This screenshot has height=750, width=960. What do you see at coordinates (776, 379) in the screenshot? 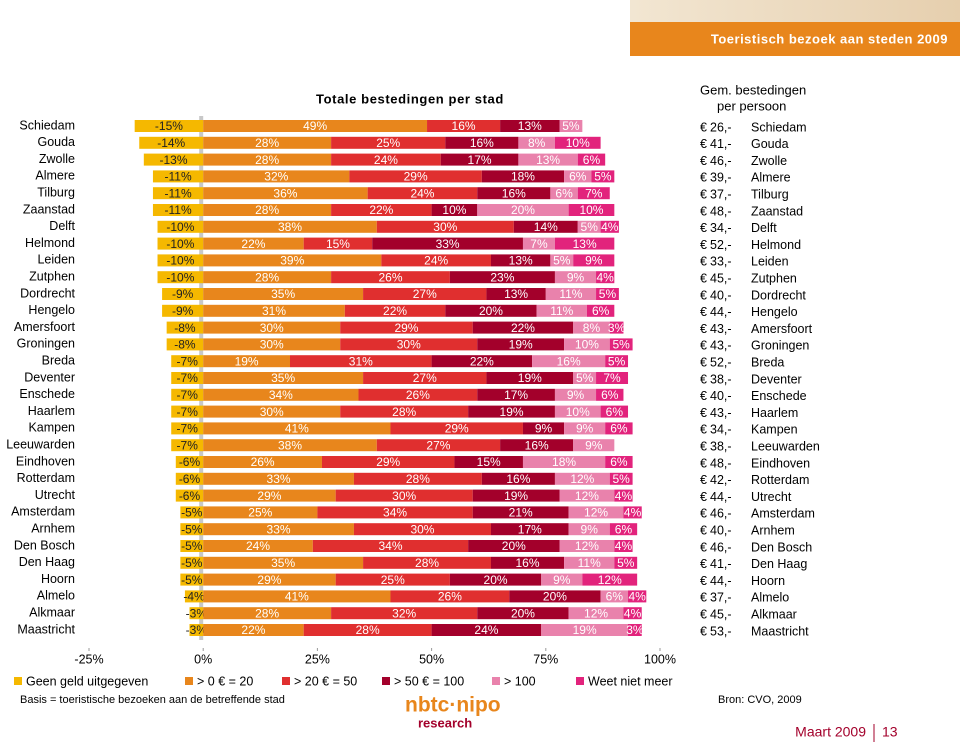
I see `spending-city: Deventer` at bounding box center [776, 379].